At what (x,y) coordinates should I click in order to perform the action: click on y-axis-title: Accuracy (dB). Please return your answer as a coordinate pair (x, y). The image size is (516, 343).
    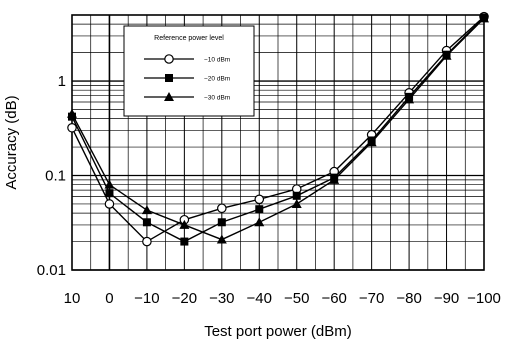
    Looking at the image, I should click on (11, 142).